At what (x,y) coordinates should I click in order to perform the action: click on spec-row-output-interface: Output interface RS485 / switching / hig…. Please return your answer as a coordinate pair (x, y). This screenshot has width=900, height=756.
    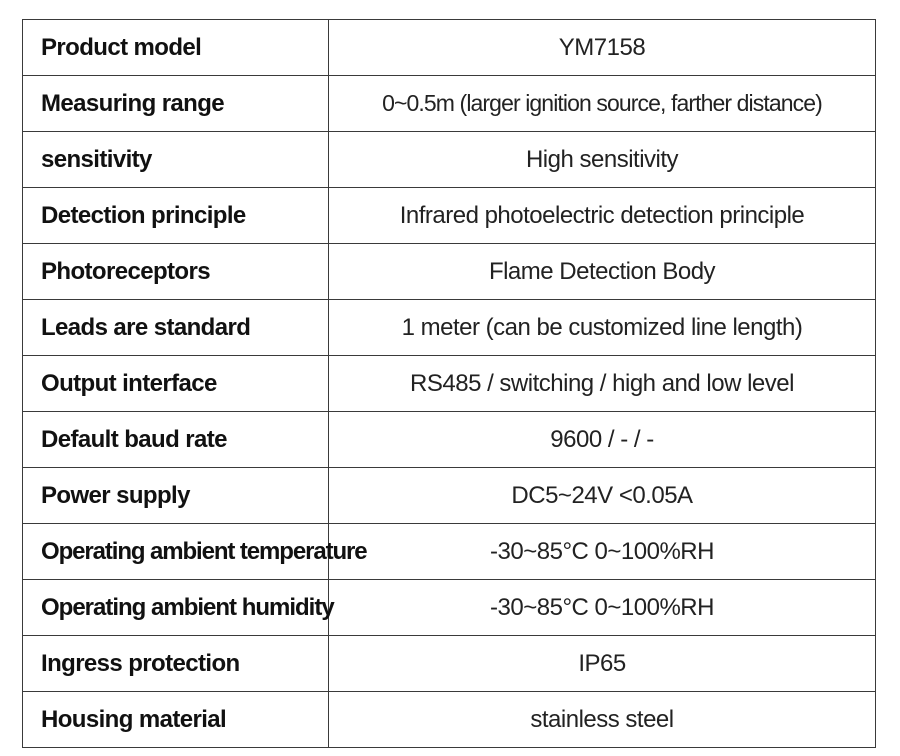
    Looking at the image, I should click on (449, 383).